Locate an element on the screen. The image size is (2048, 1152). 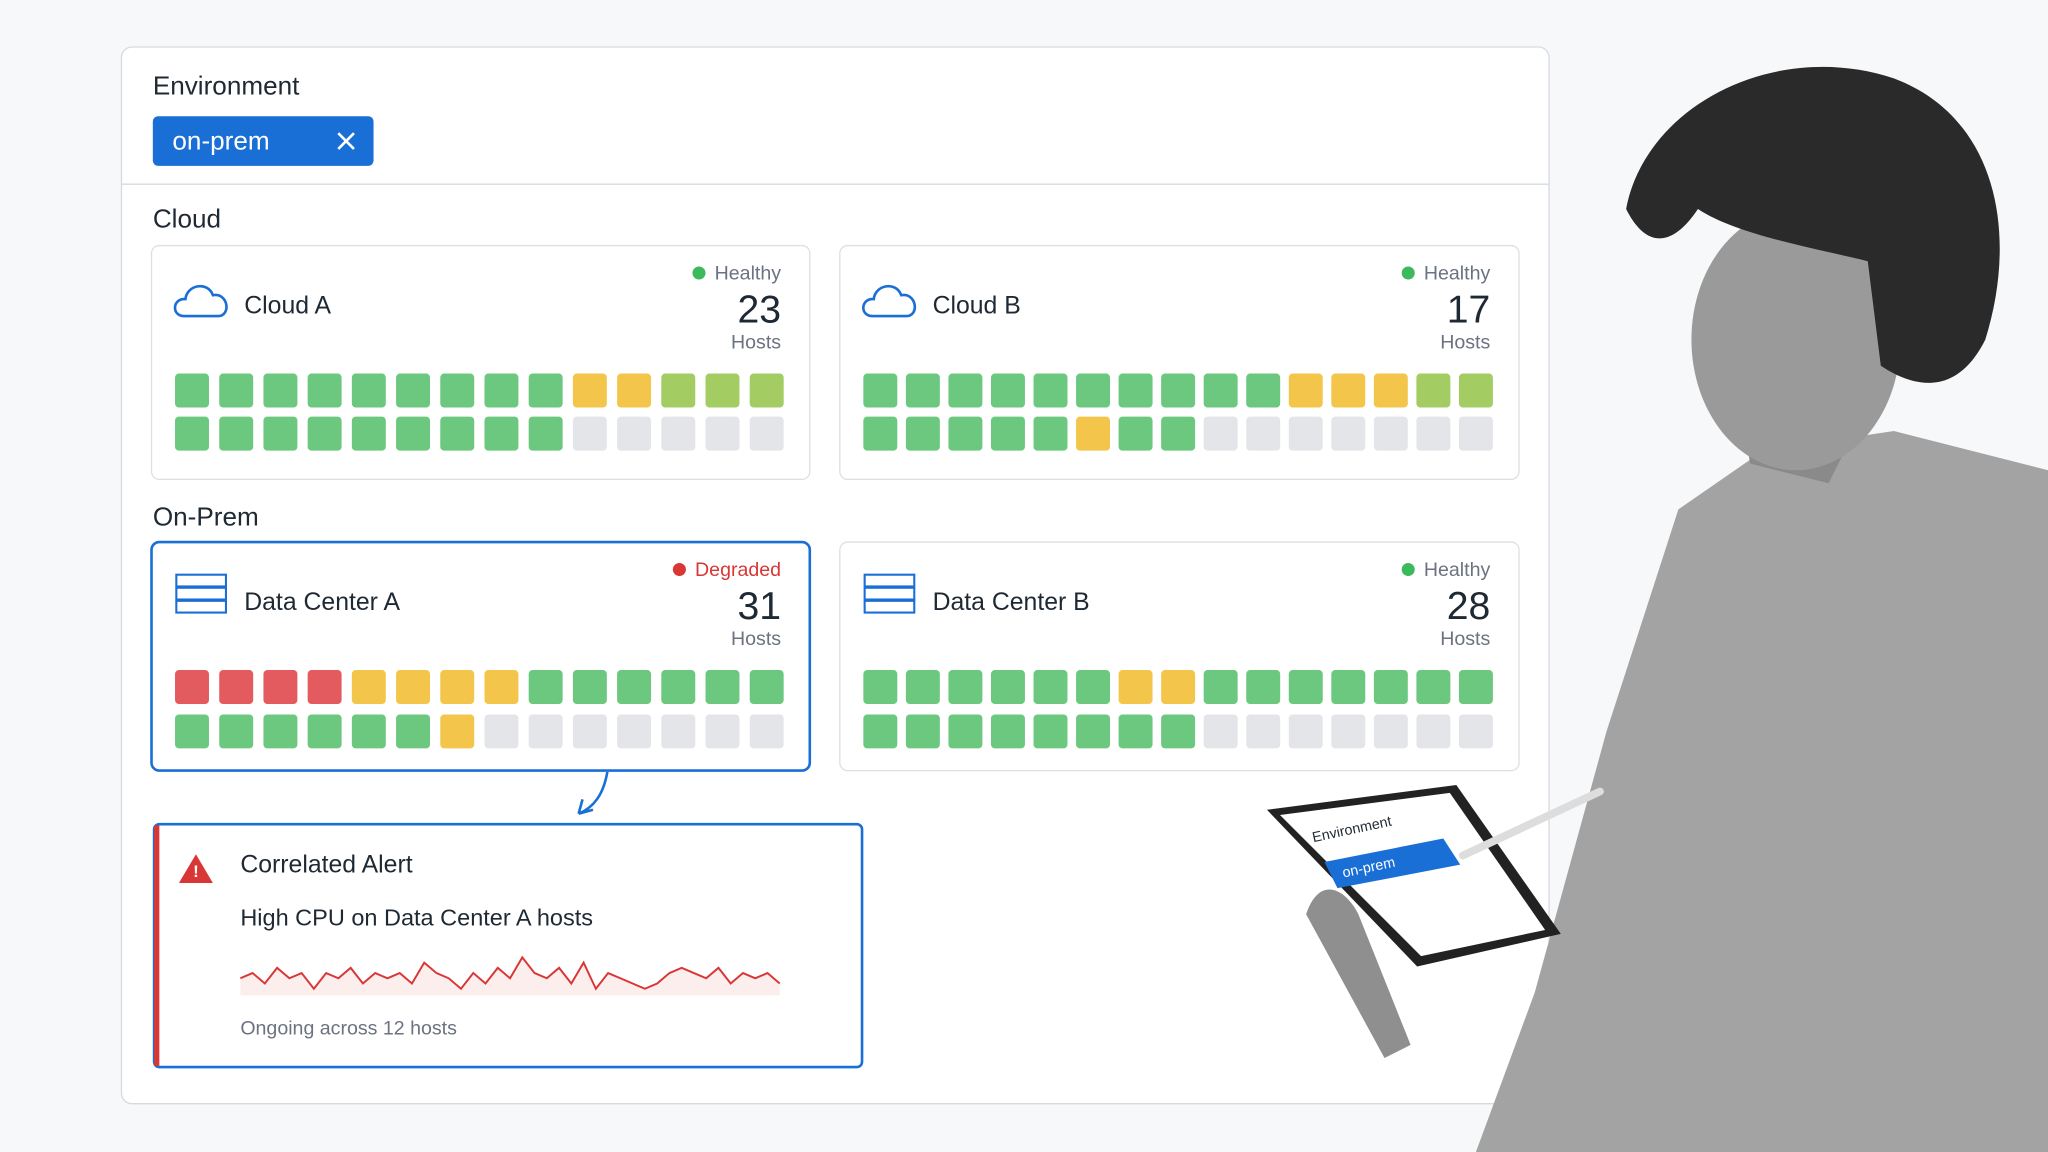
status-text: Healthy is located at coordinates (1457, 570).